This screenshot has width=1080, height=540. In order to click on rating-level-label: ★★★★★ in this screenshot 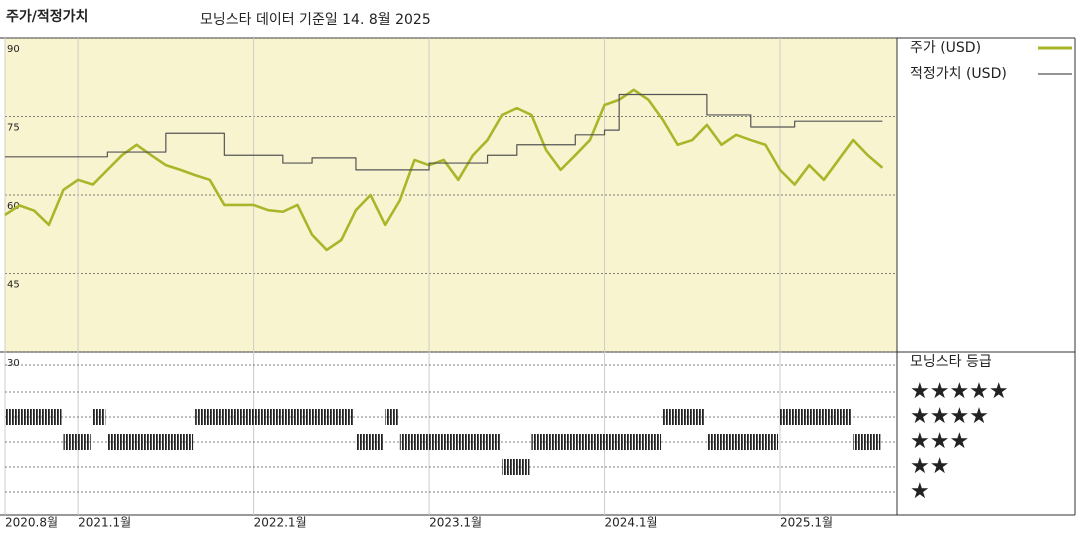, I will do `click(959, 391)`.